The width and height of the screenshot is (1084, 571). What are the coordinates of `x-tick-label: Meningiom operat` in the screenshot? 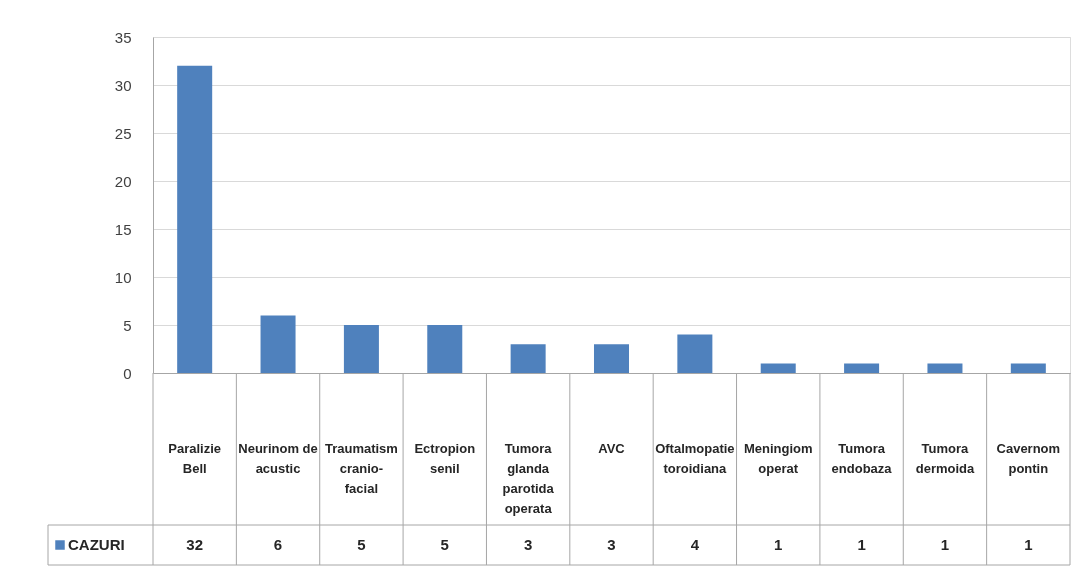 It's located at (778, 458).